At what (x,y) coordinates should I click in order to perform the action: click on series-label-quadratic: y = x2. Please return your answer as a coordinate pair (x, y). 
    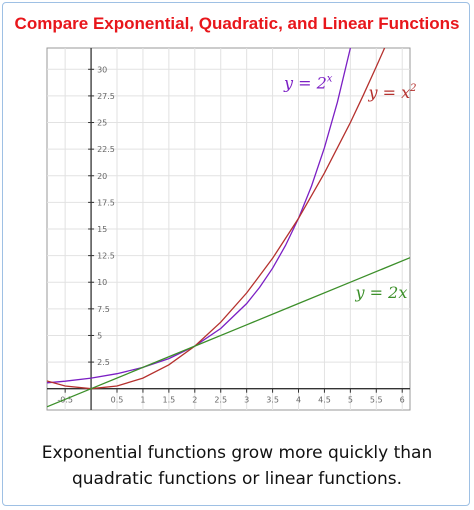
    Looking at the image, I should click on (392, 92).